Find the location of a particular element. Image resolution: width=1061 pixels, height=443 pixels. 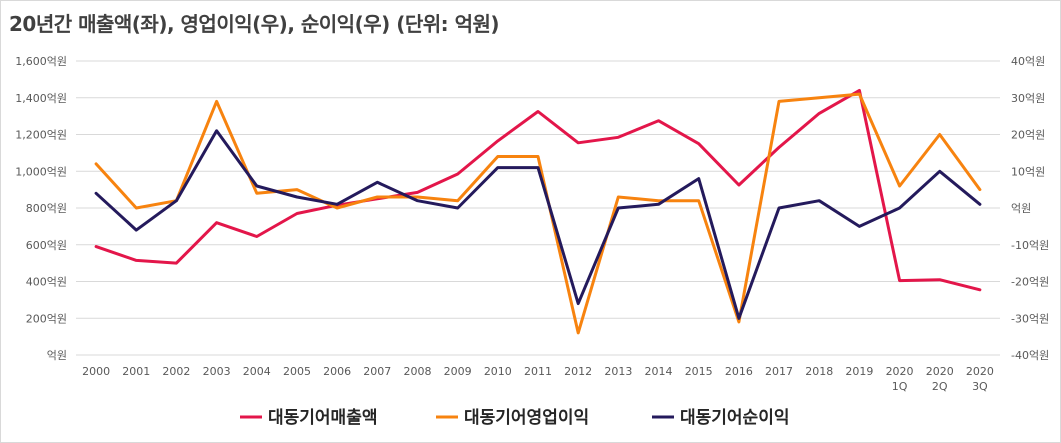

left-tick-label: 800억원 is located at coordinates (46, 208).